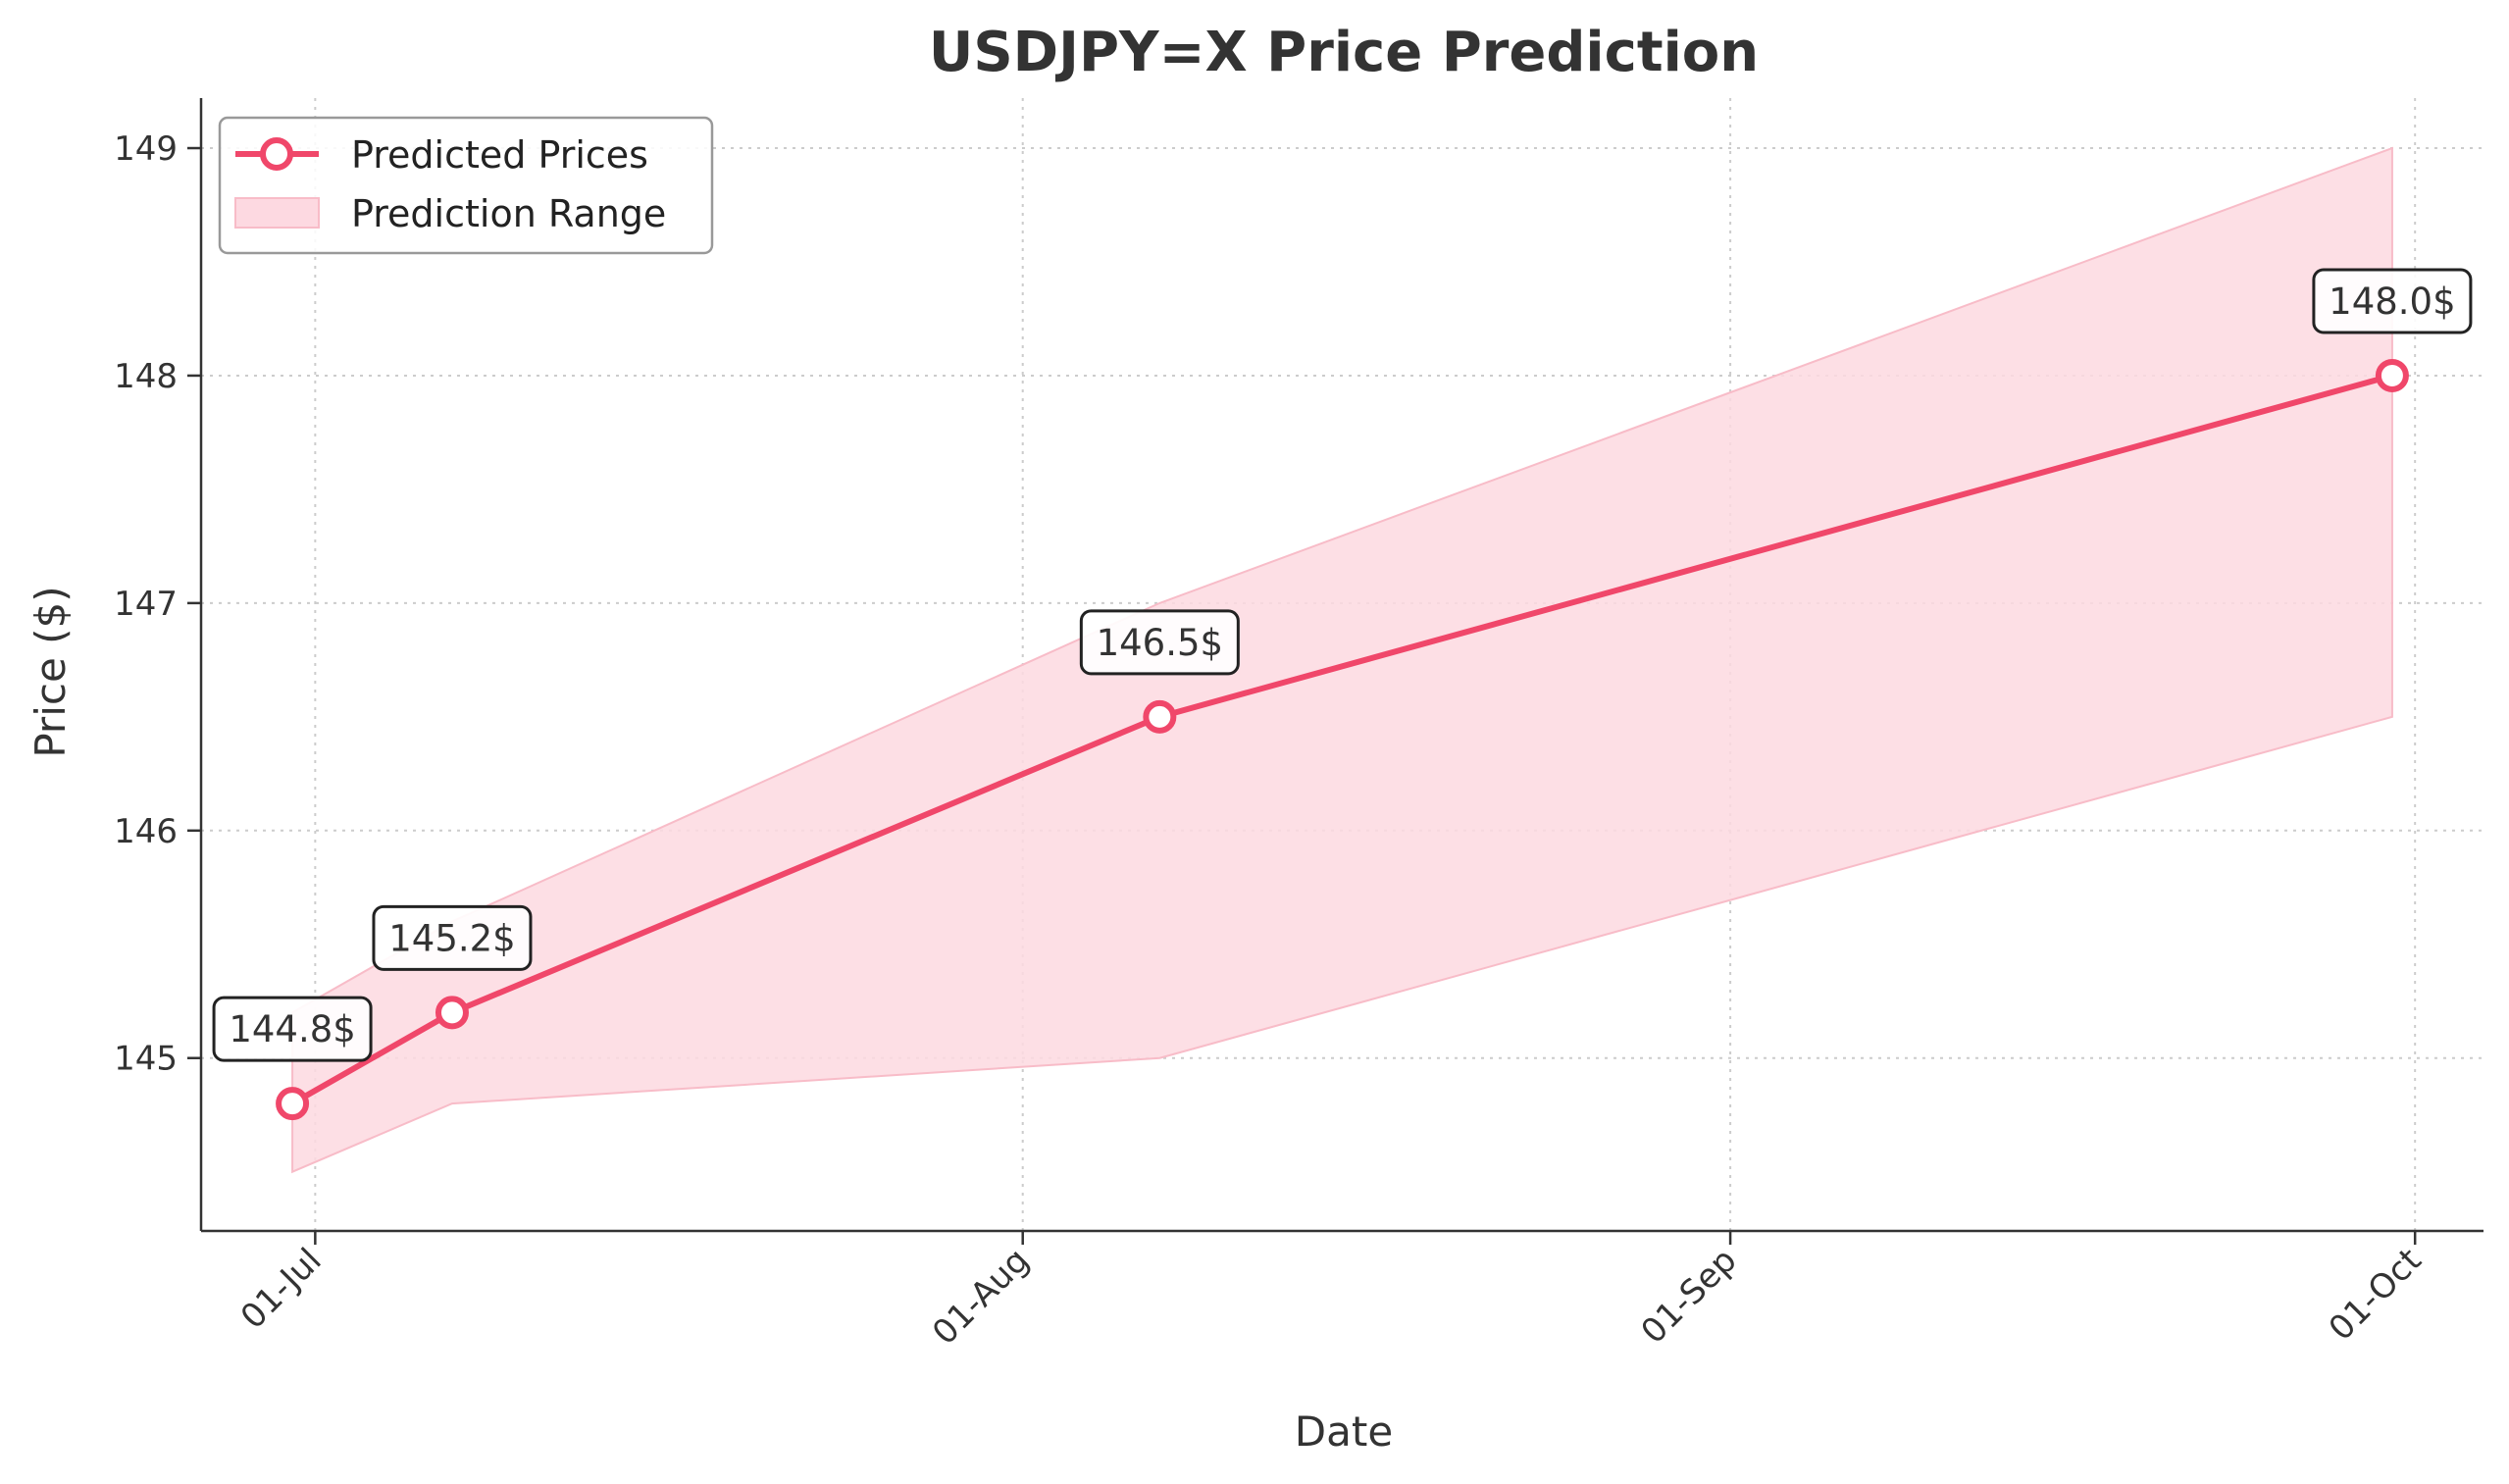 This screenshot has width=2509, height=1484. I want to click on legend-box, so click(466, 185).